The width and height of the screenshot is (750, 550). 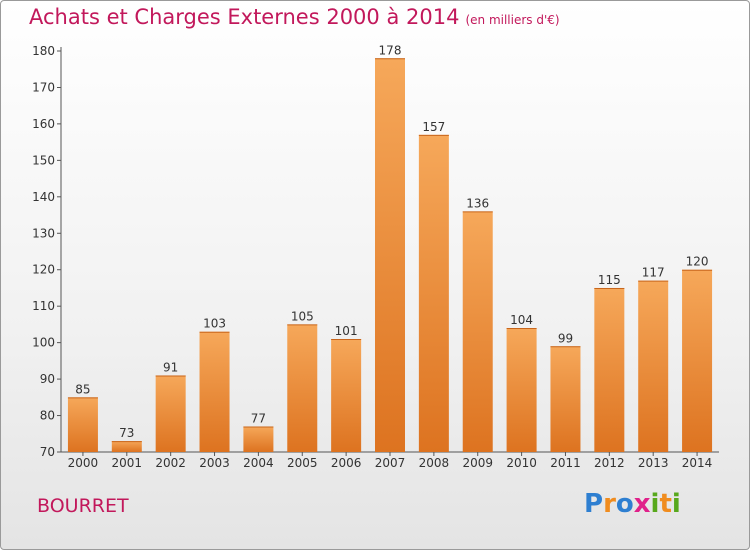 I want to click on x-tick-label: 2004, so click(x=258, y=463).